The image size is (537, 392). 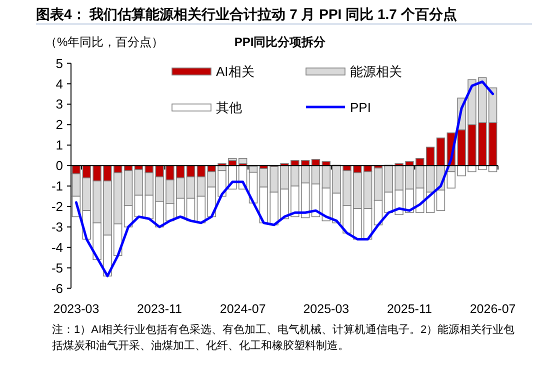 What do you see at coordinates (235, 71) in the screenshot?
I see `legend-label: AI相关` at bounding box center [235, 71].